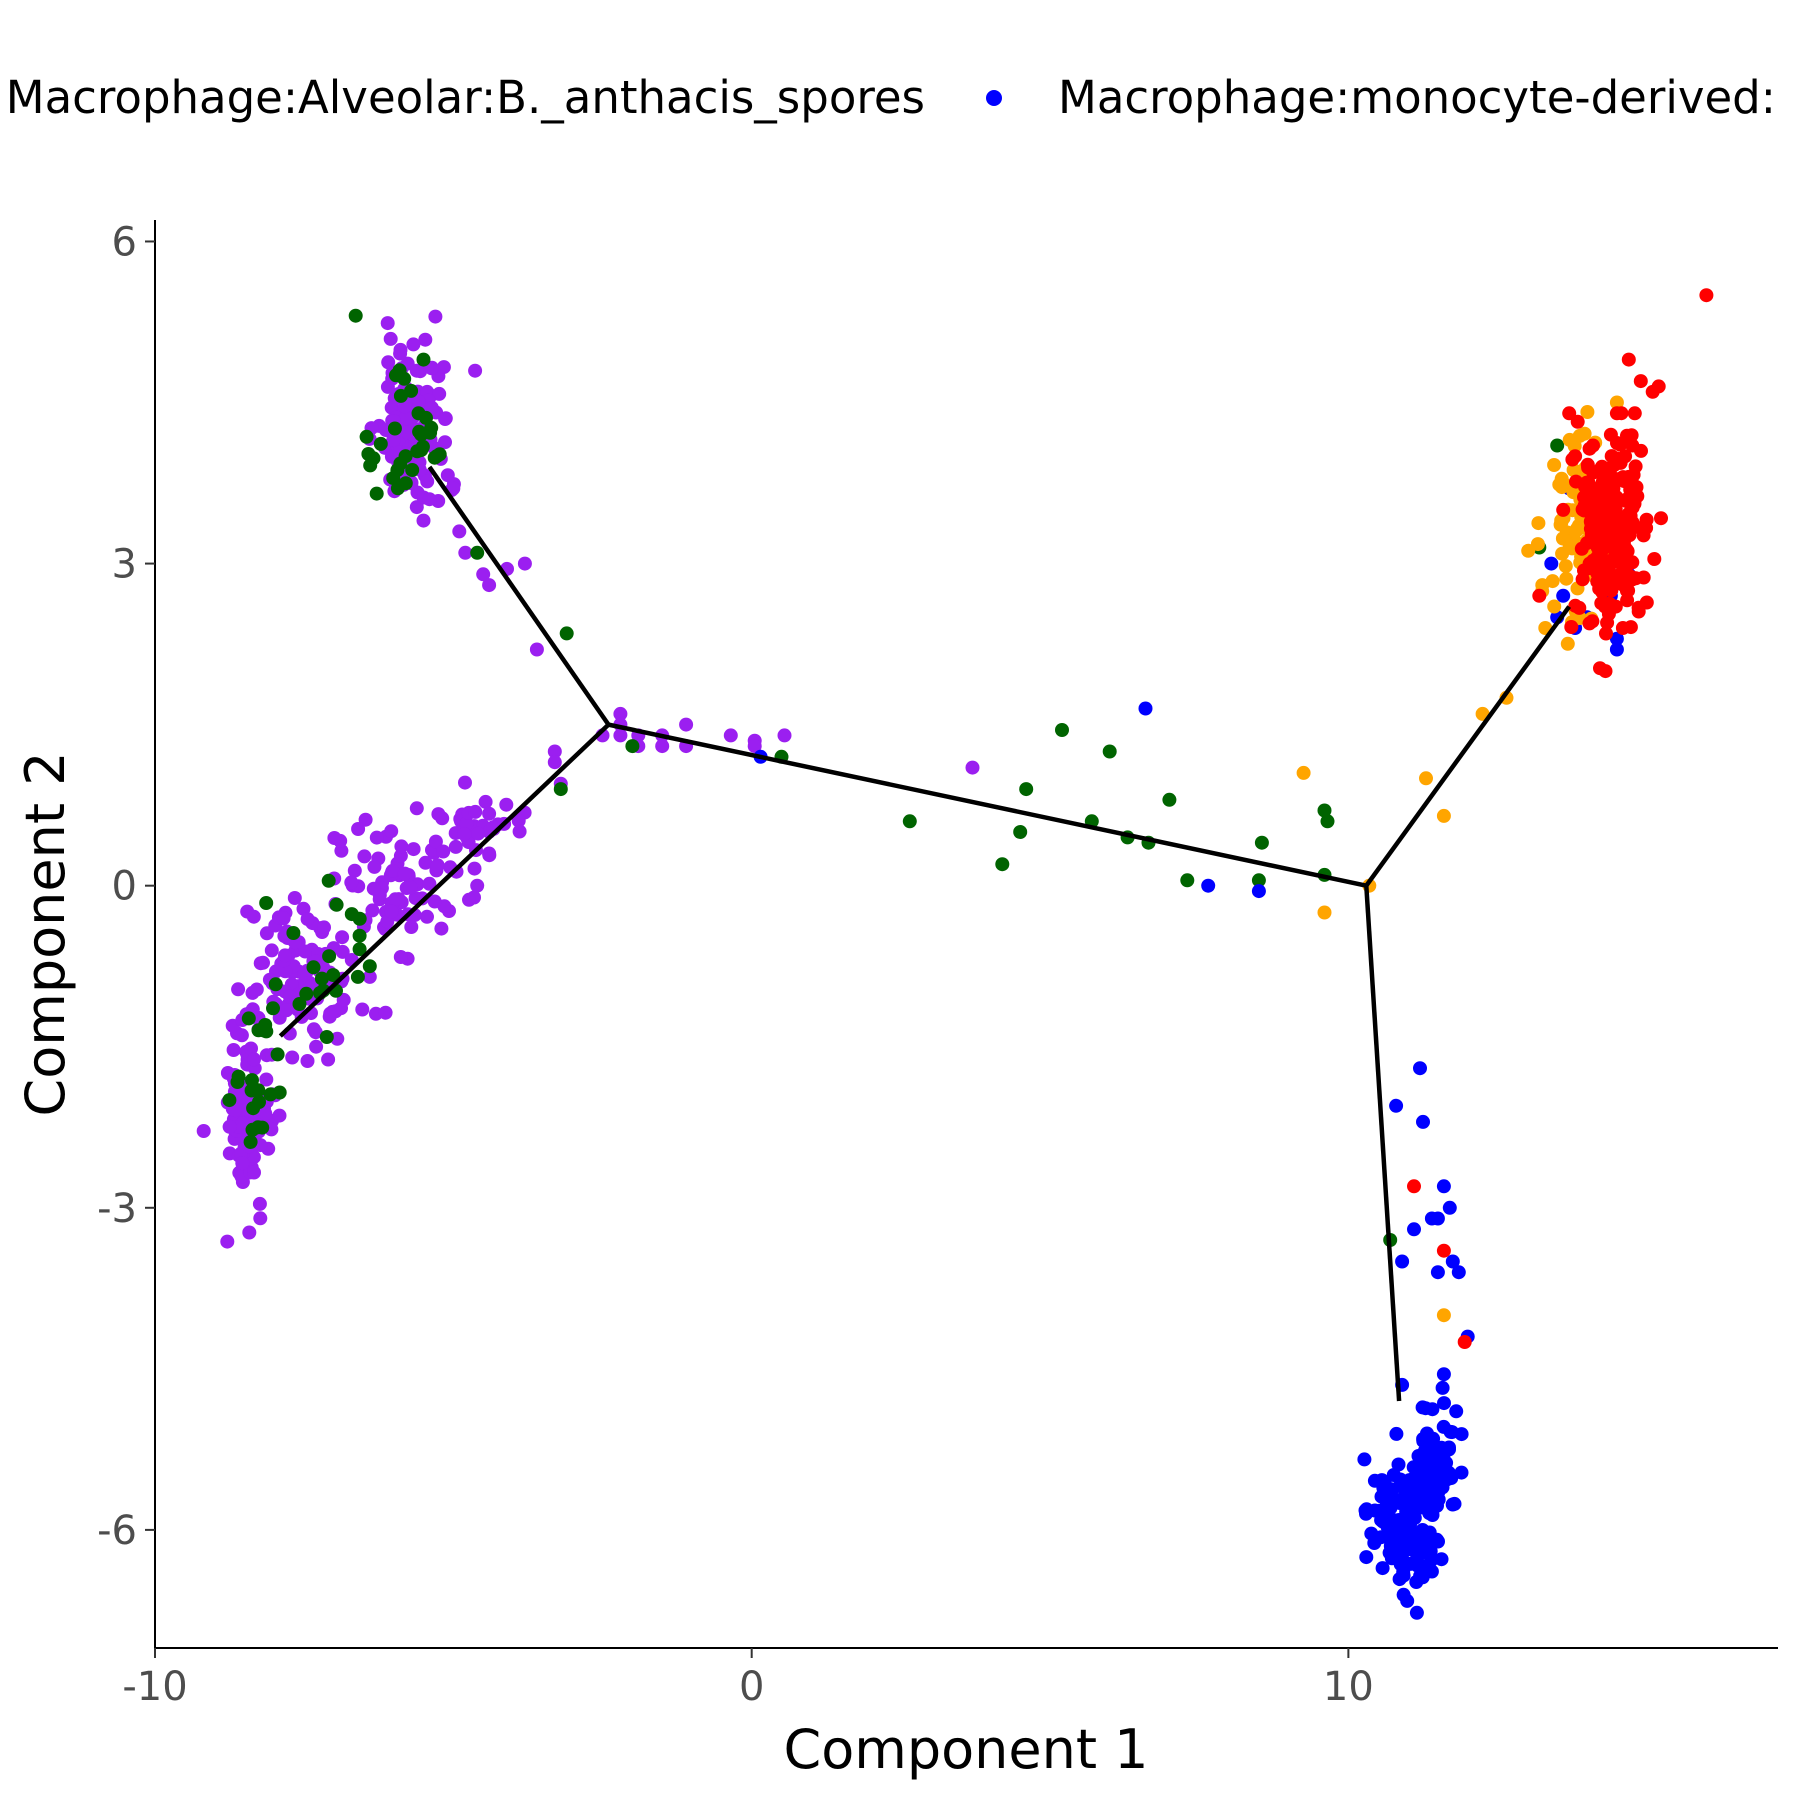 The width and height of the screenshot is (1800, 1800). Describe the element at coordinates (748, 1679) in the screenshot. I see `x-axis-ticks: -10 0 10` at that location.